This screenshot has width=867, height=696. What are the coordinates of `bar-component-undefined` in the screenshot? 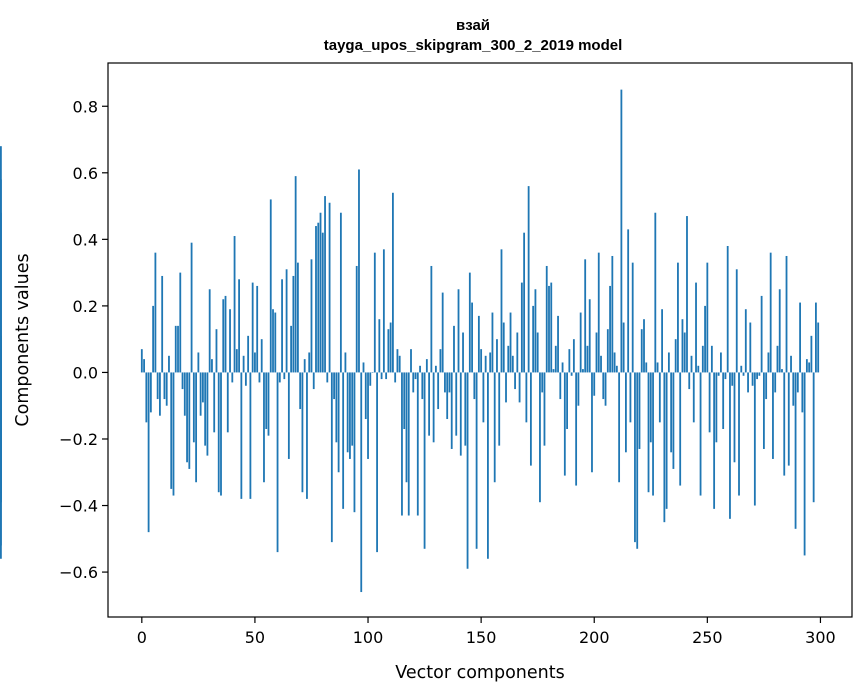 It's located at (1, 276).